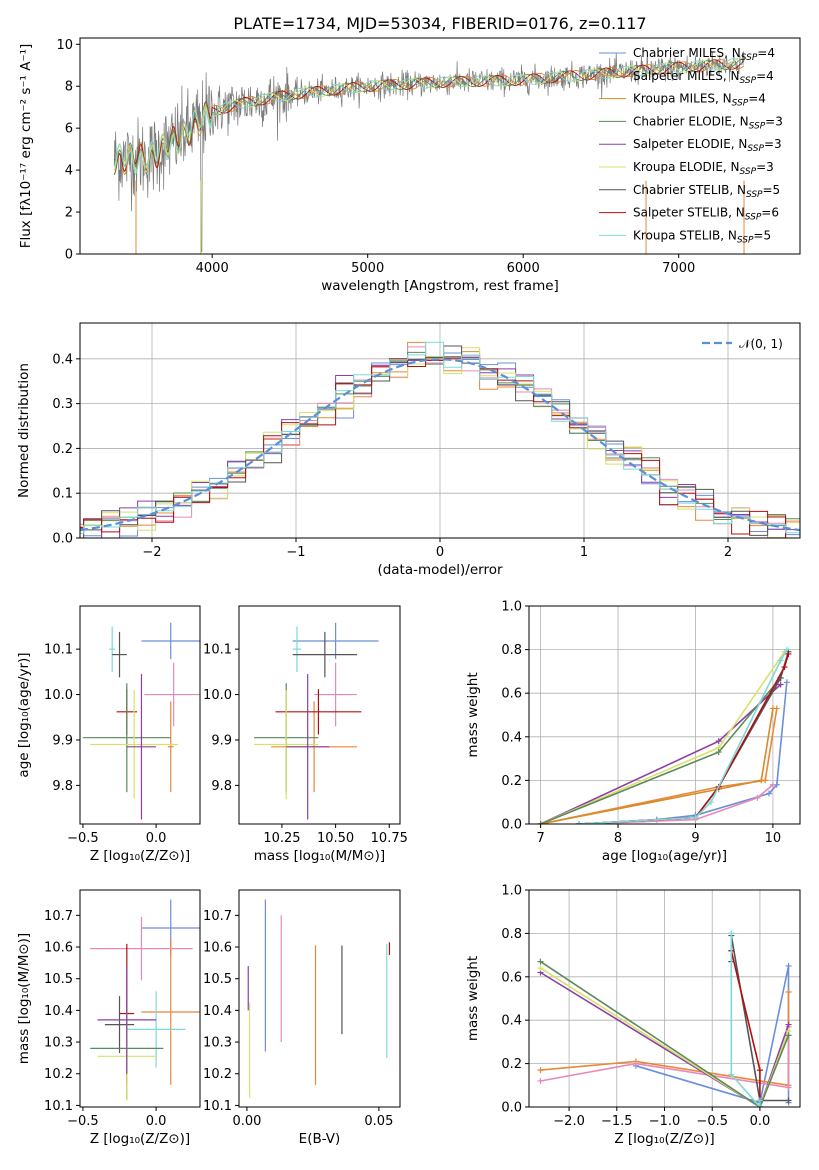 The height and width of the screenshot is (1170, 819). I want to click on x-tick-label: 8, so click(618, 838).